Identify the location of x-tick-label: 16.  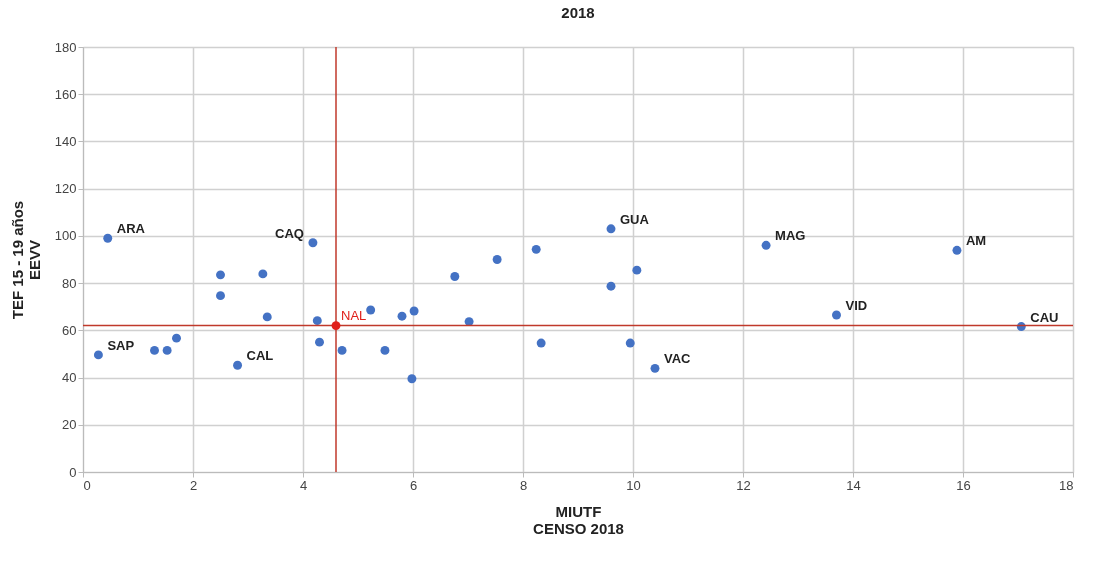
(963, 485).